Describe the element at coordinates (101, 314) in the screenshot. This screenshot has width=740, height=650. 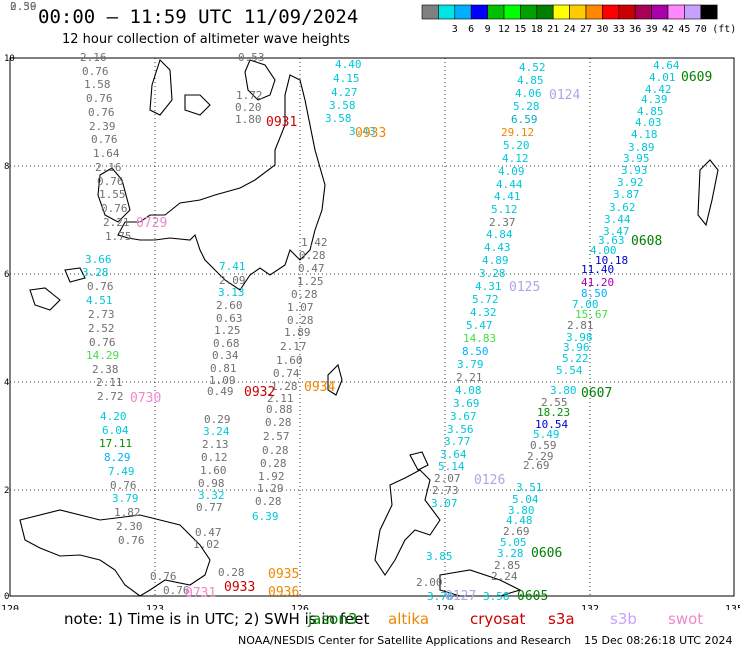
I see `wave-height-value: 2.73` at that location.